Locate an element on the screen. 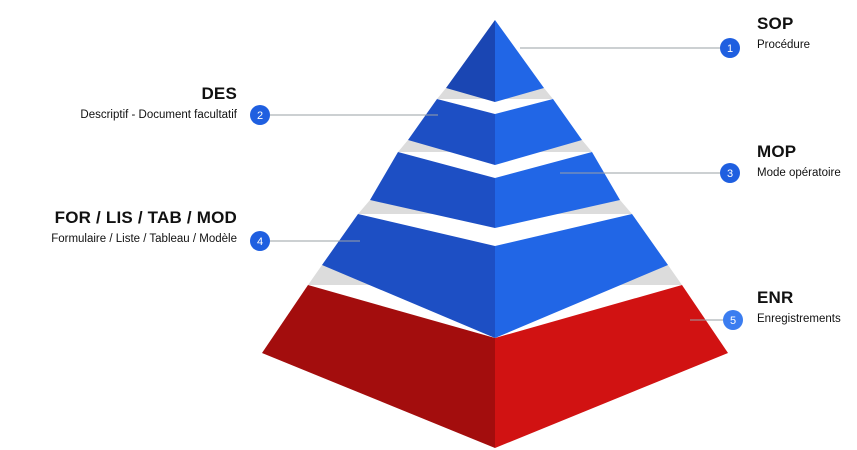 The height and width of the screenshot is (450, 857). tier-4-left-face is located at coordinates (408, 276).